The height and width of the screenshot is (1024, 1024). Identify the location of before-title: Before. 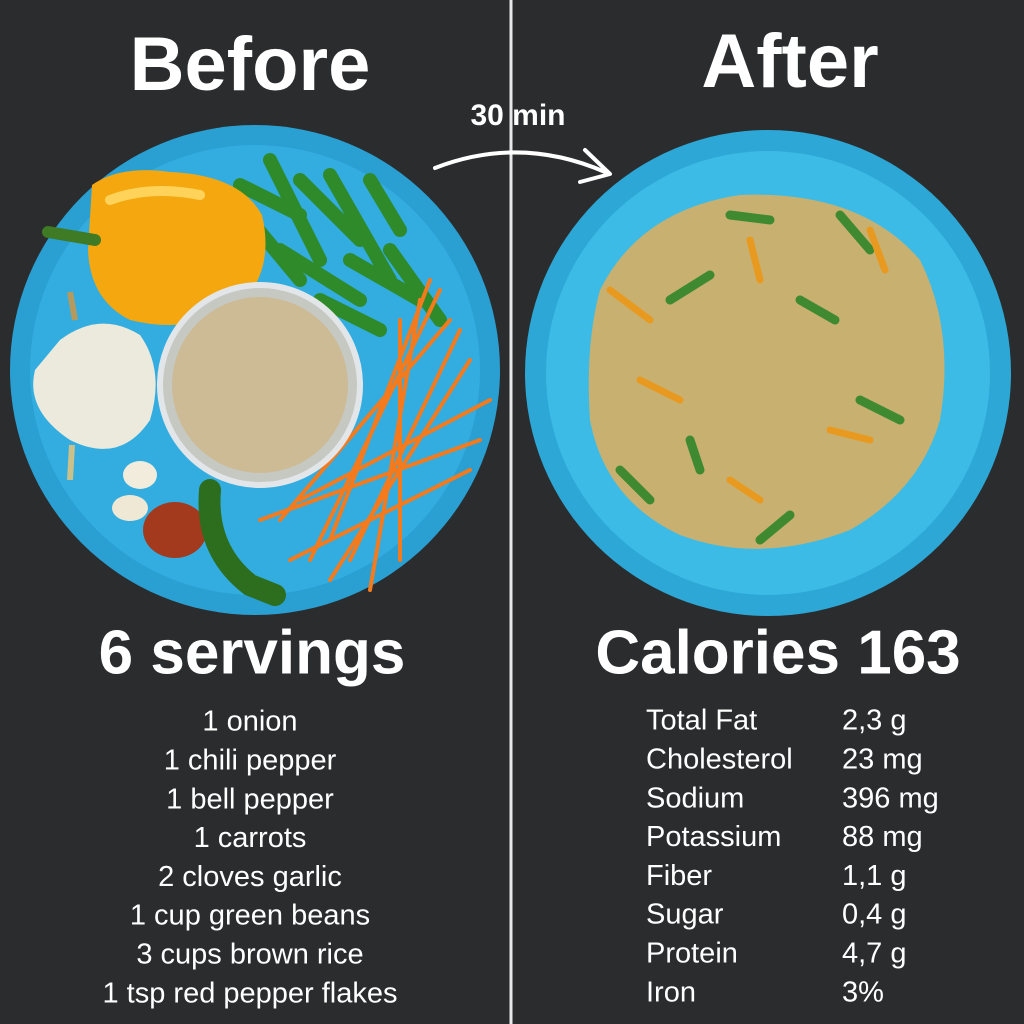
(250, 64).